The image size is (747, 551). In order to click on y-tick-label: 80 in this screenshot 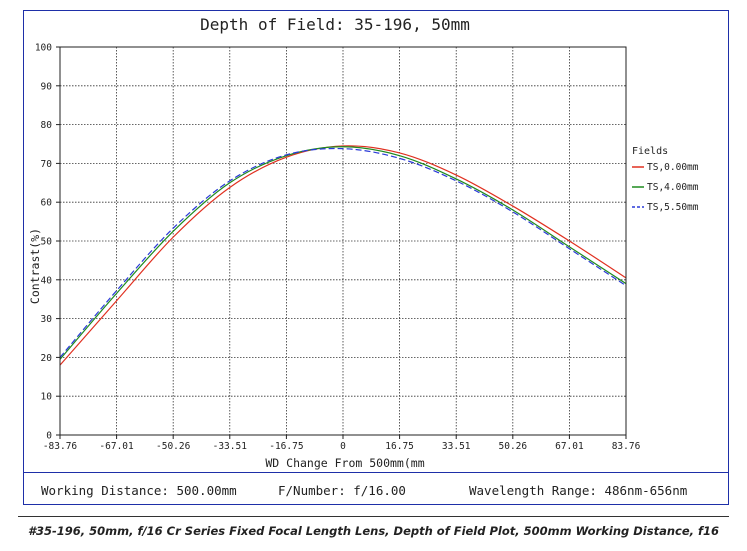, I will do `click(47, 125)`.